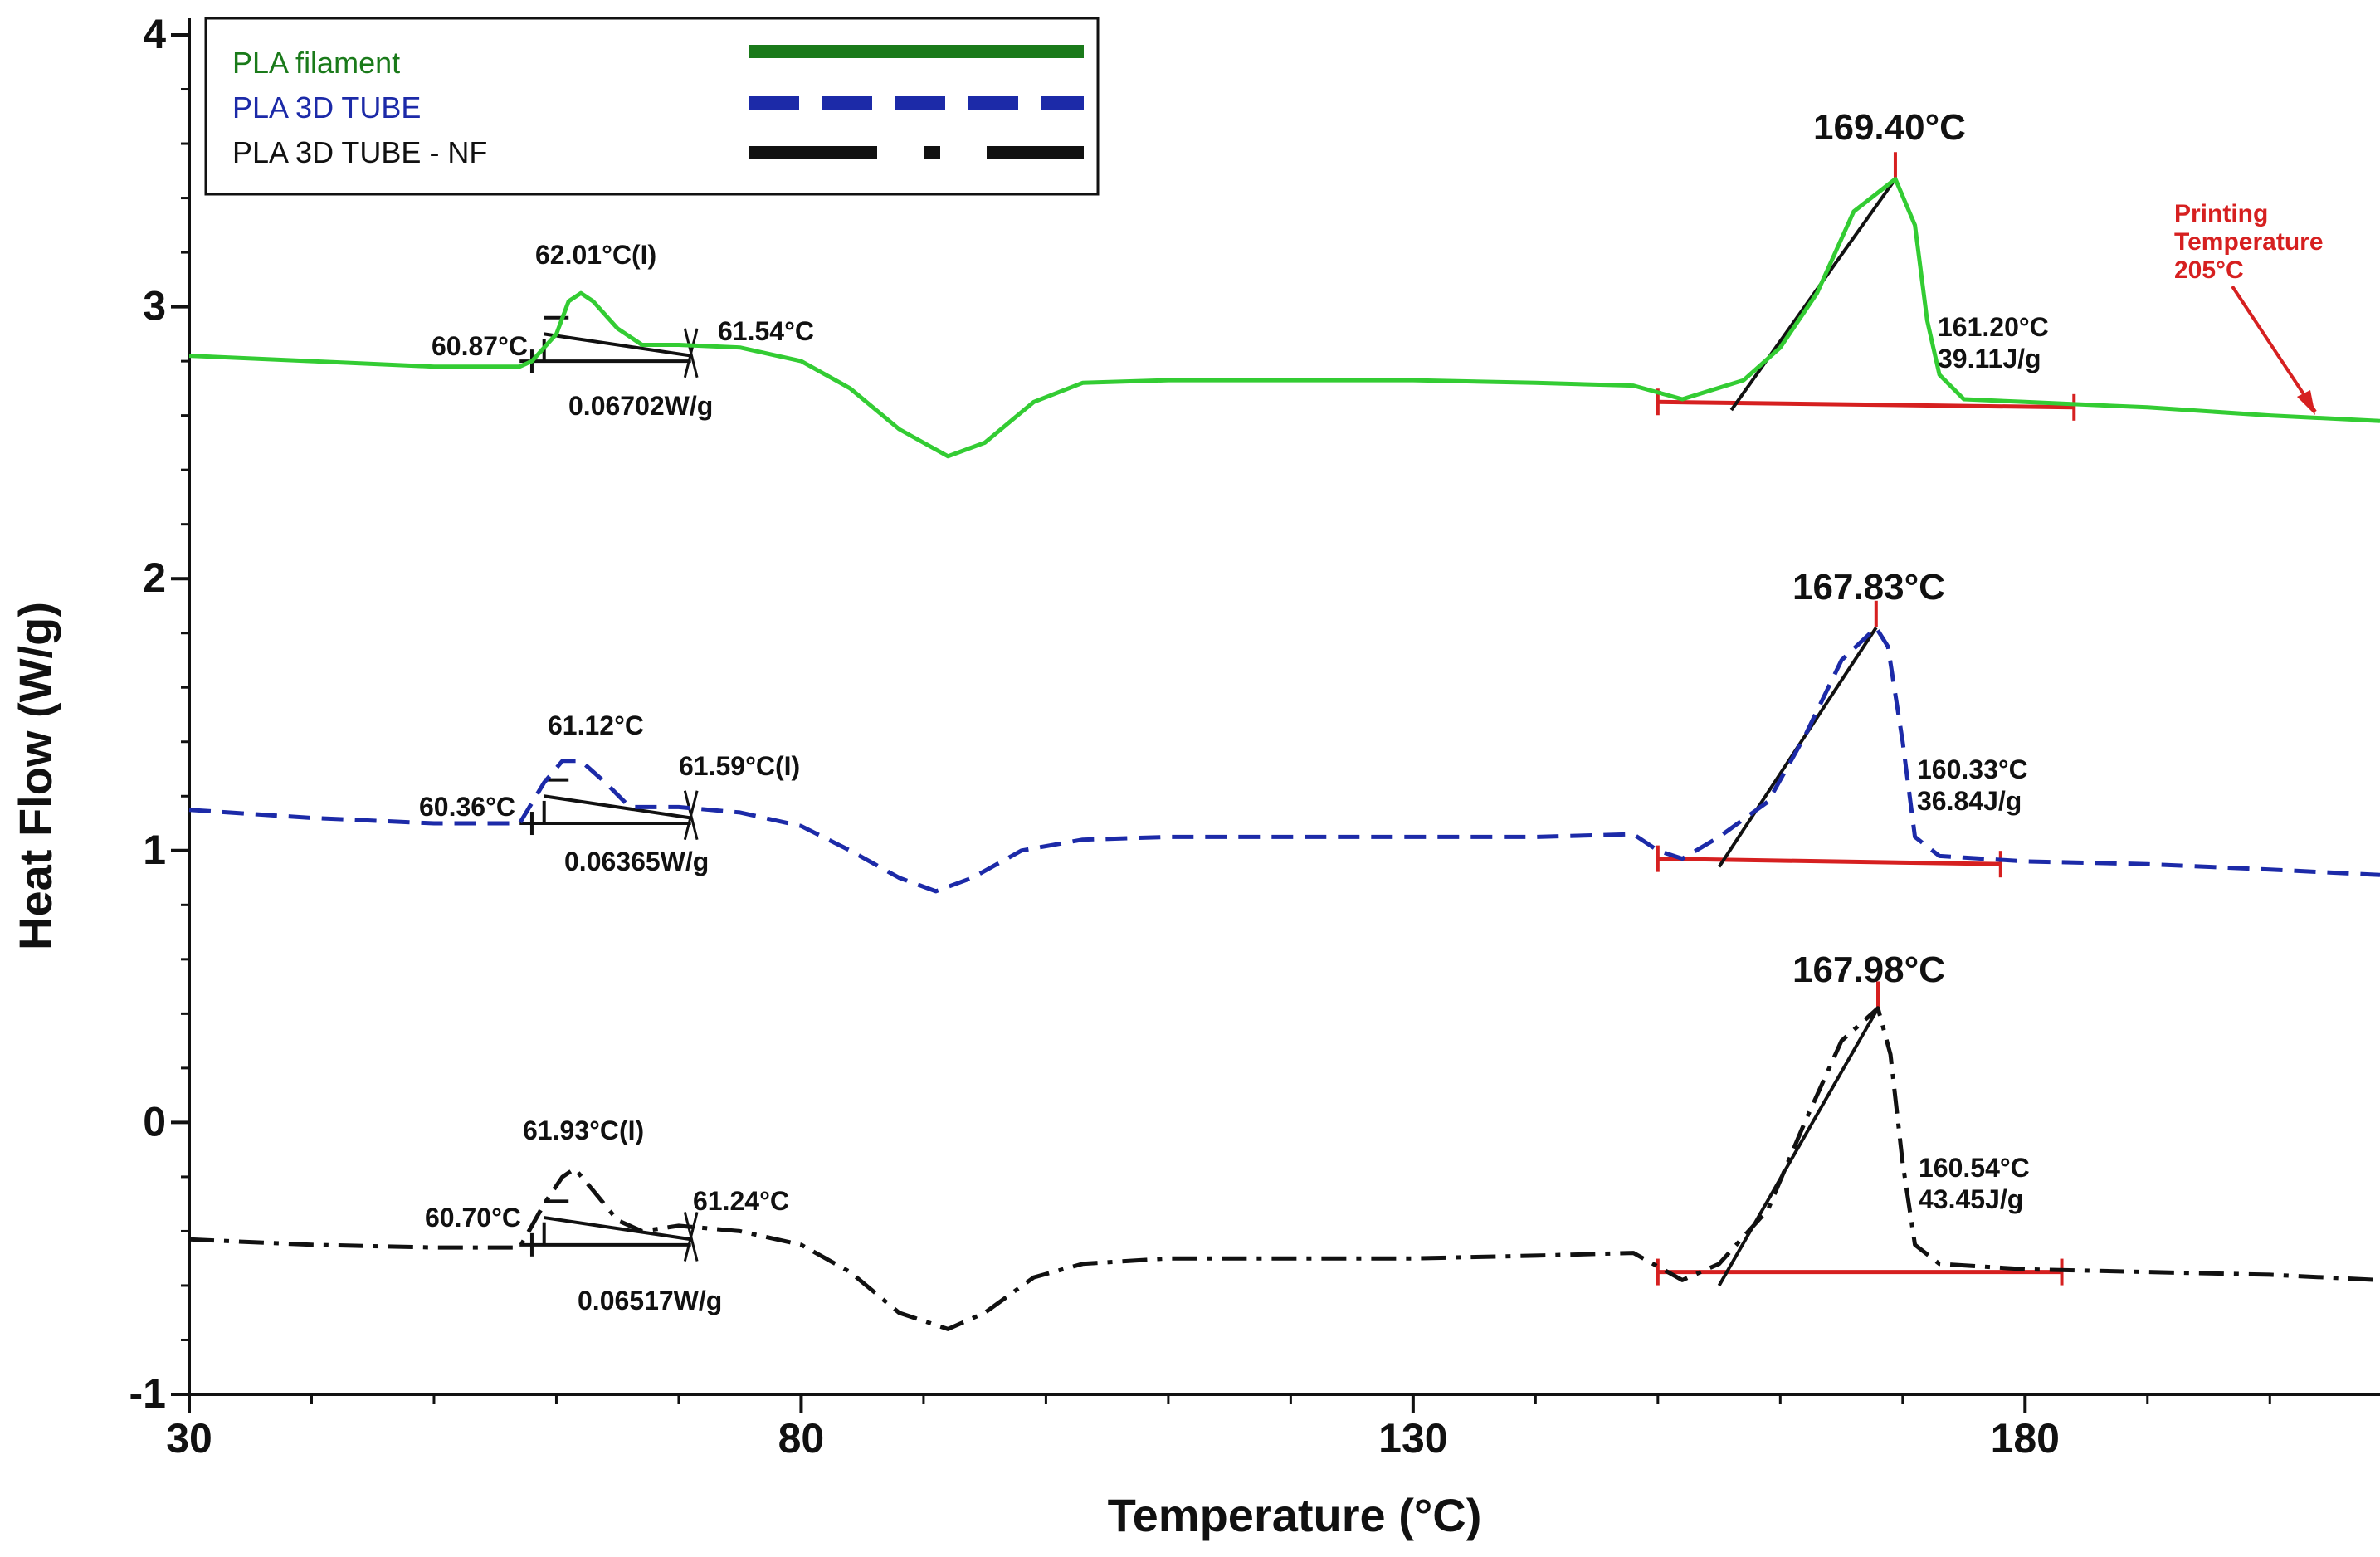 The width and height of the screenshot is (2380, 1557). What do you see at coordinates (617, 1229) in the screenshot?
I see `glass-nf-tangent` at bounding box center [617, 1229].